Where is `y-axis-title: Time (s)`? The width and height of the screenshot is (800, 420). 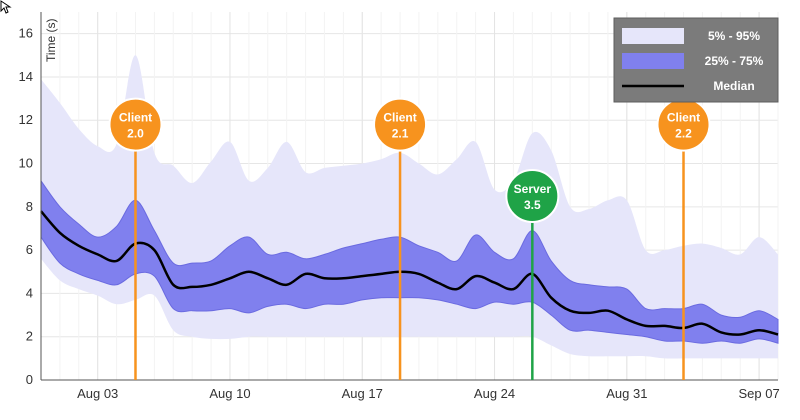
y-axis-title: Time (s) is located at coordinates (51, 40).